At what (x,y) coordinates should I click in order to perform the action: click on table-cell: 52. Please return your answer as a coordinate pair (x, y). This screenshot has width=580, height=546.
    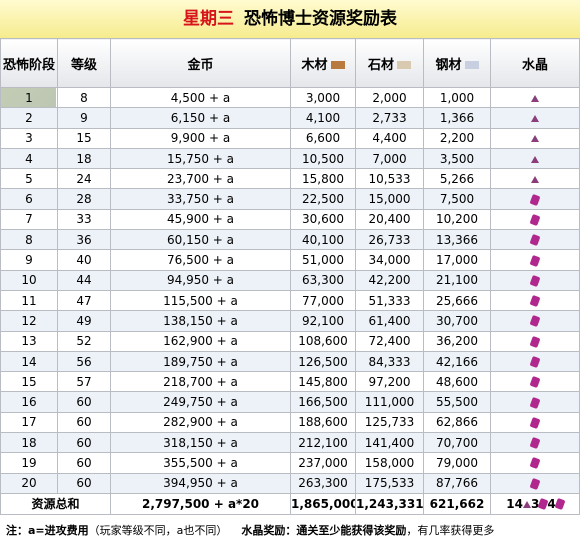
    Looking at the image, I should click on (84, 341).